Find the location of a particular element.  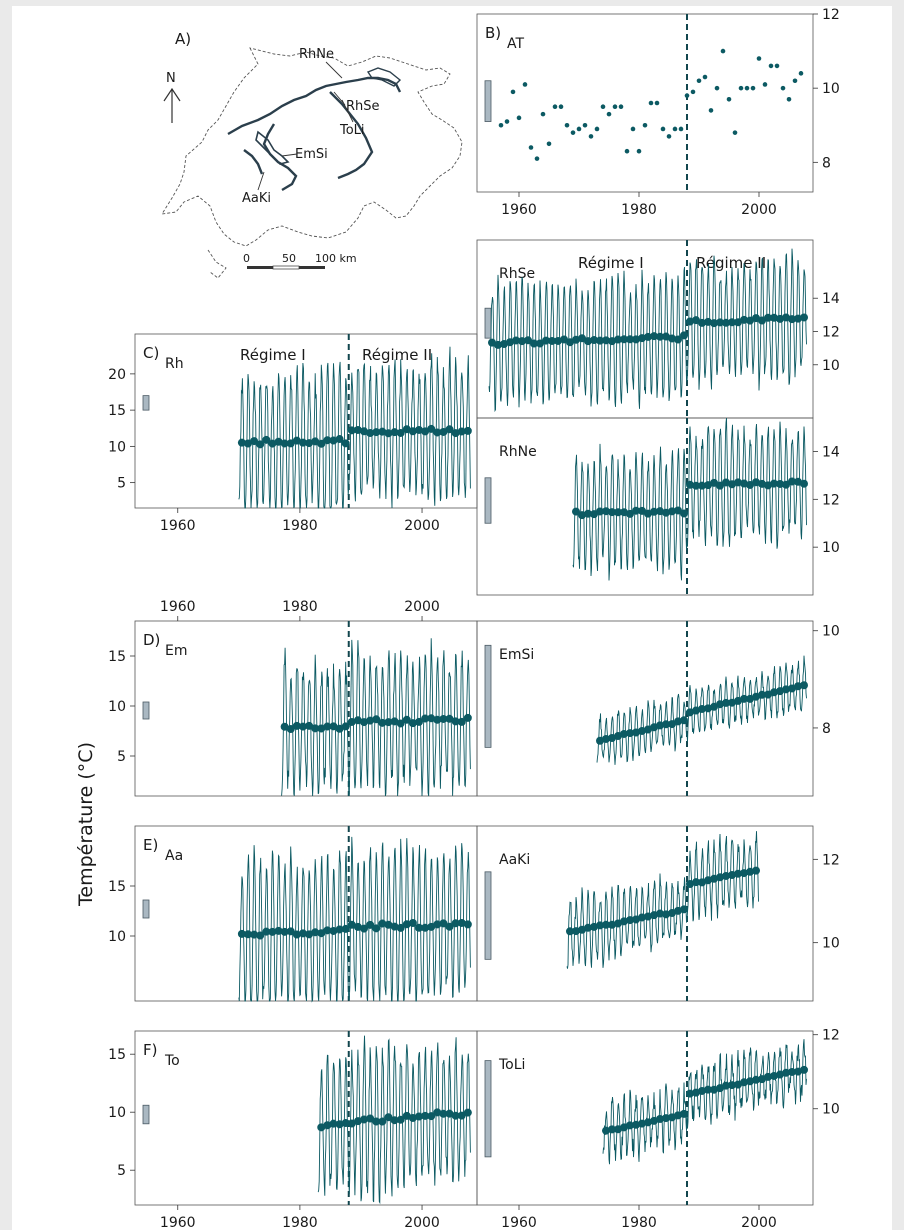

y-tick-label: 12 is located at coordinates (831, 860).